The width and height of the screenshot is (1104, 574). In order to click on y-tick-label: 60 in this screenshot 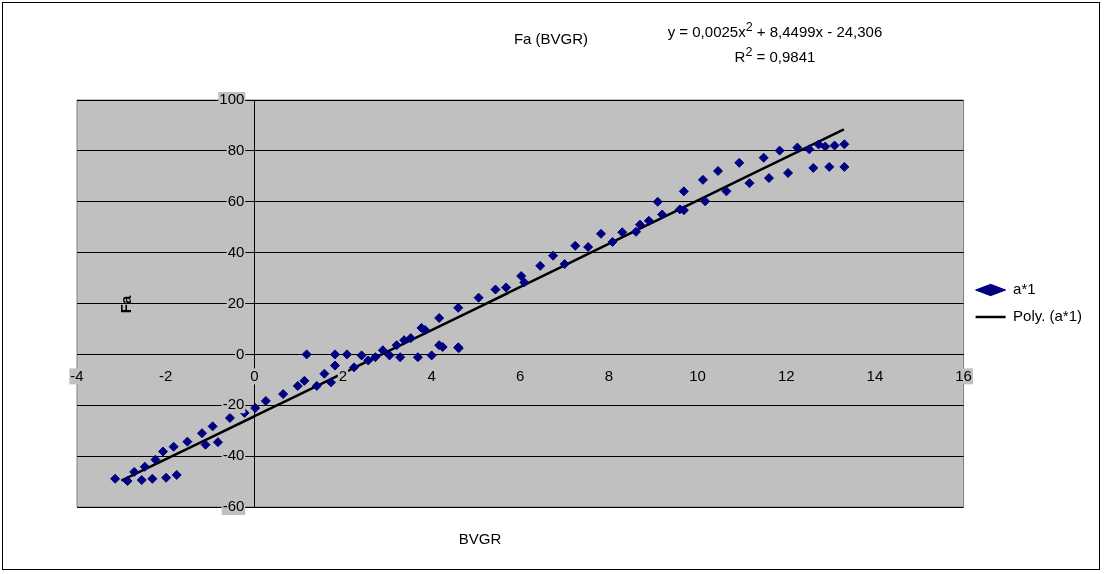, I will do `click(236, 200)`.